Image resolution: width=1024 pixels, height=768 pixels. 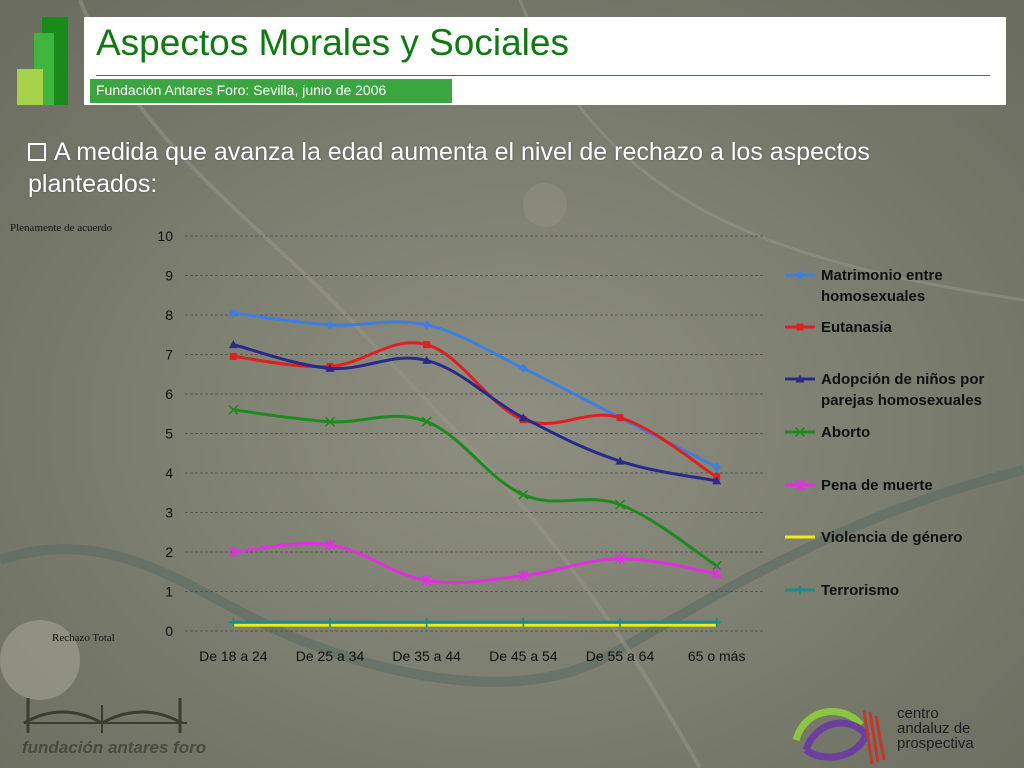 I want to click on legend-item: Violencia de género, so click(x=873, y=537).